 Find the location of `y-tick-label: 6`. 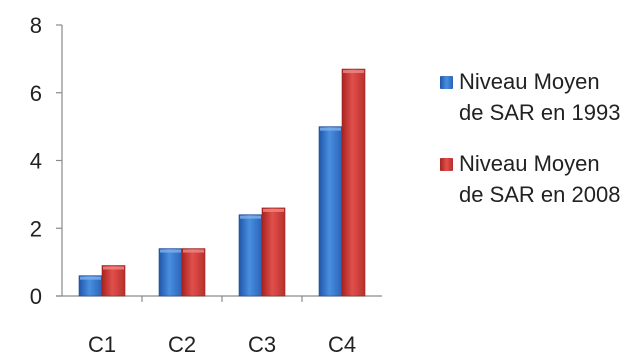

y-tick-label: 6 is located at coordinates (36, 93).